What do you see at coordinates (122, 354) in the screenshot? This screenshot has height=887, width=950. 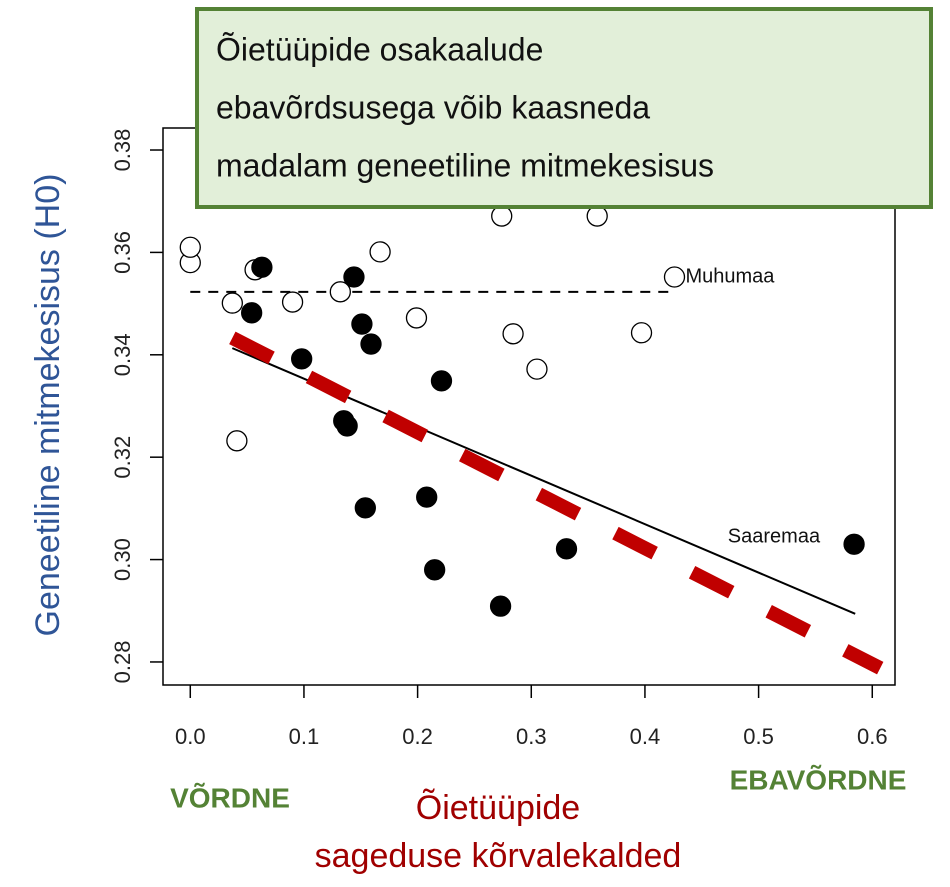 I see `y-tick-label: 0.34` at bounding box center [122, 354].